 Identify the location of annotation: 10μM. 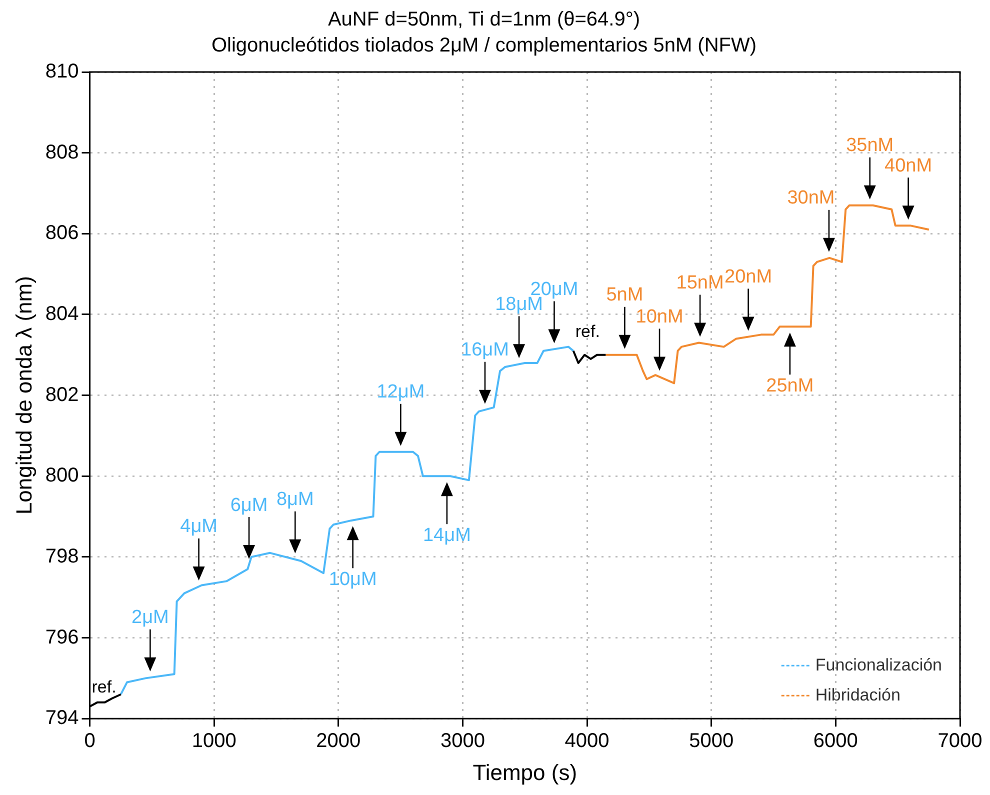
(352, 579).